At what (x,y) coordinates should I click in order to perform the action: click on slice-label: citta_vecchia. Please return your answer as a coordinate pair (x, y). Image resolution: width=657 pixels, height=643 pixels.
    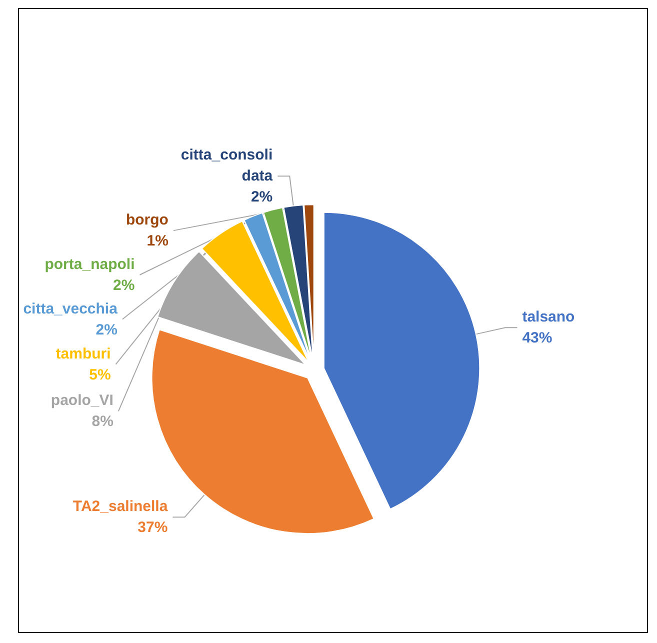
    Looking at the image, I should click on (70, 309).